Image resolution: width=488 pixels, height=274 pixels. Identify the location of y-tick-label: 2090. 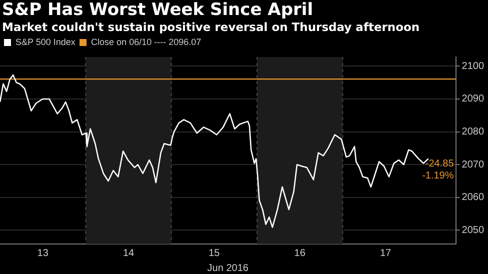
(473, 99).